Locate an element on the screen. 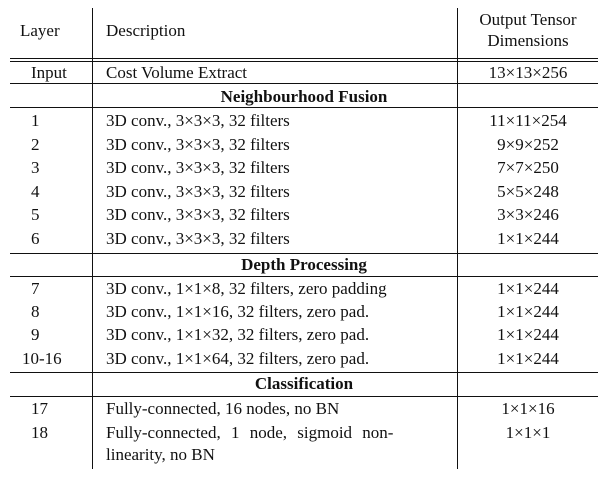  input-layer: Input is located at coordinates (49, 72).